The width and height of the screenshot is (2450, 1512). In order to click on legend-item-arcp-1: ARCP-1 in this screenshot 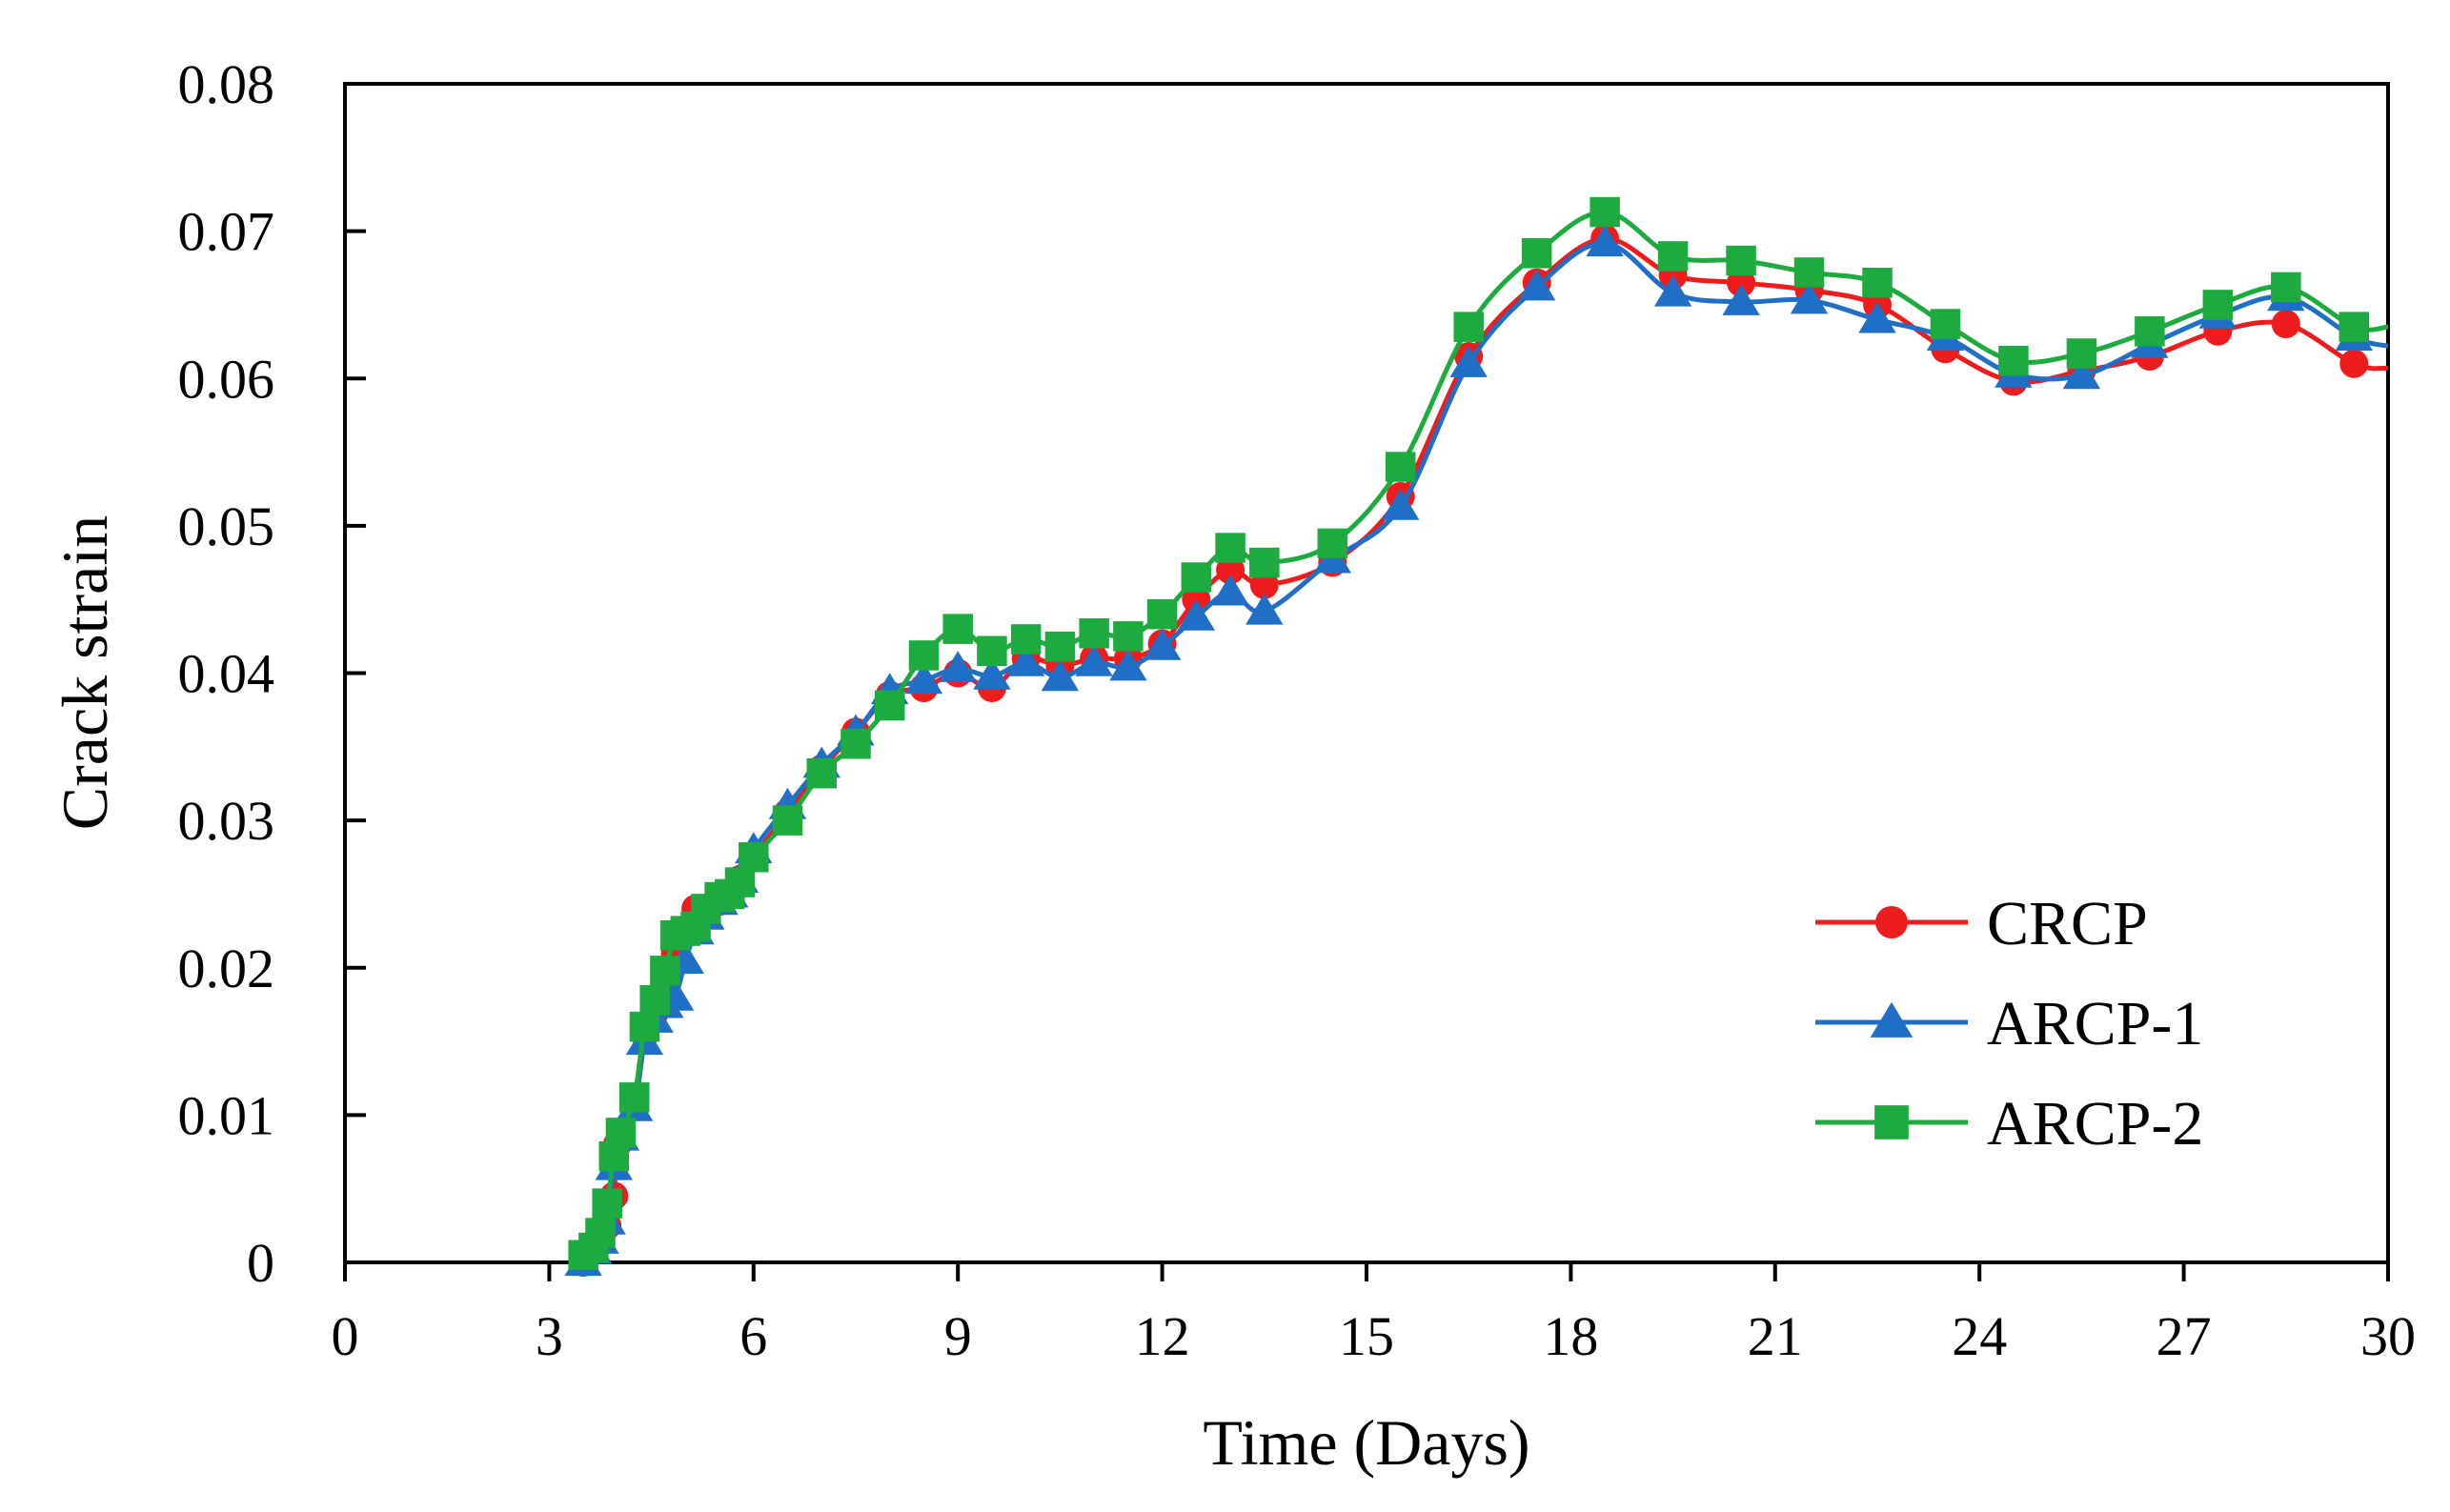, I will do `click(2009, 1023)`.